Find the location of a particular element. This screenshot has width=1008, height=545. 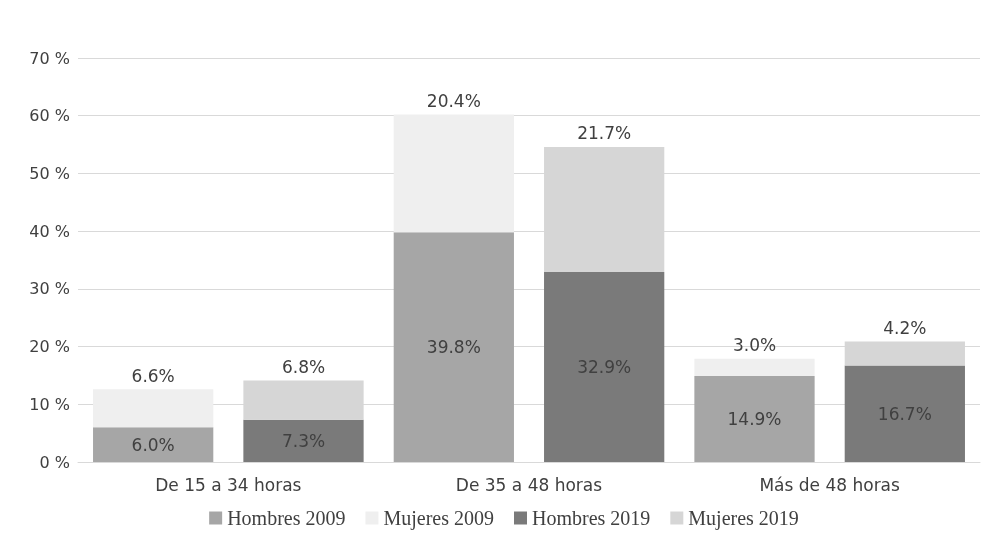

data-label: 6.8% is located at coordinates (303, 367).